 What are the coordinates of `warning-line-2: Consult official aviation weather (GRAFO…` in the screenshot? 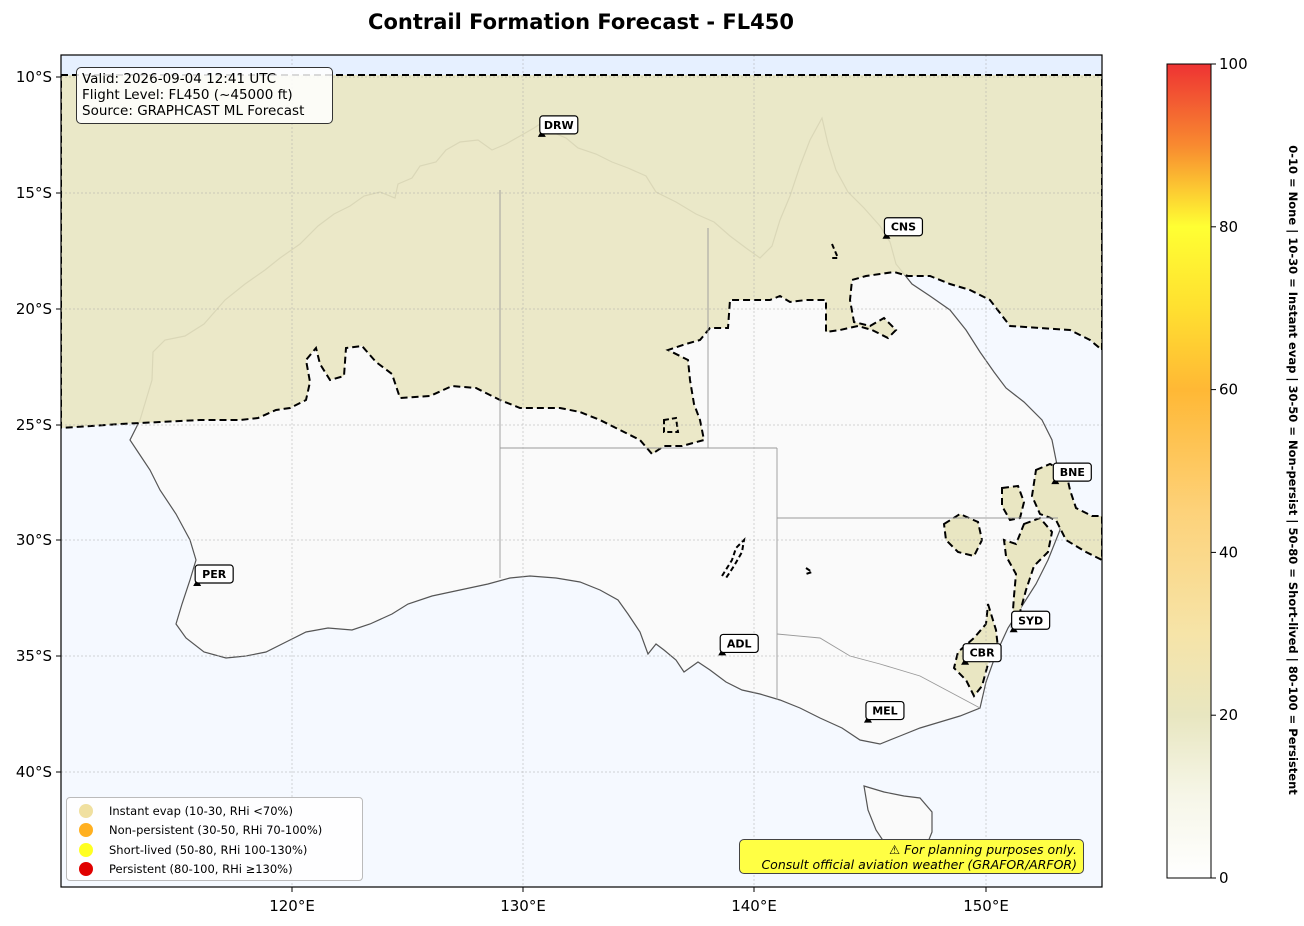 It's located at (919, 864).